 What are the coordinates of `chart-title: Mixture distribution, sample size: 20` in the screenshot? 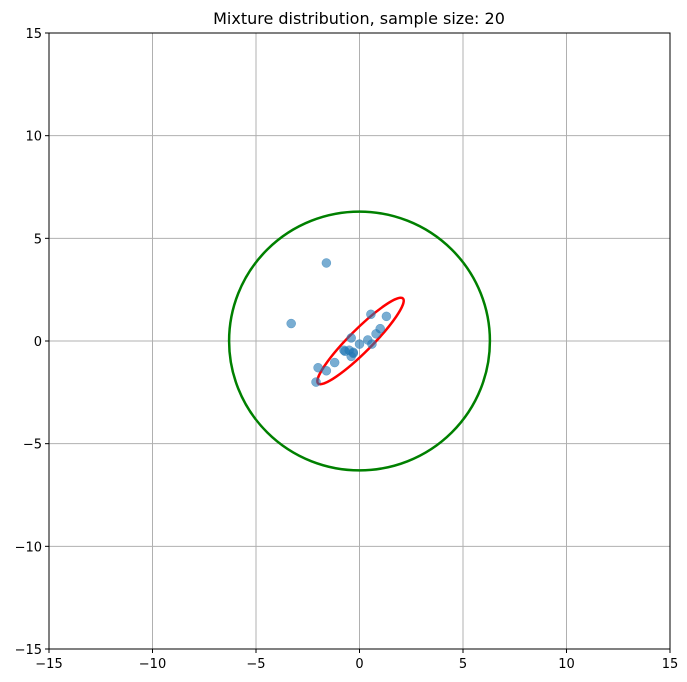 It's located at (359, 18).